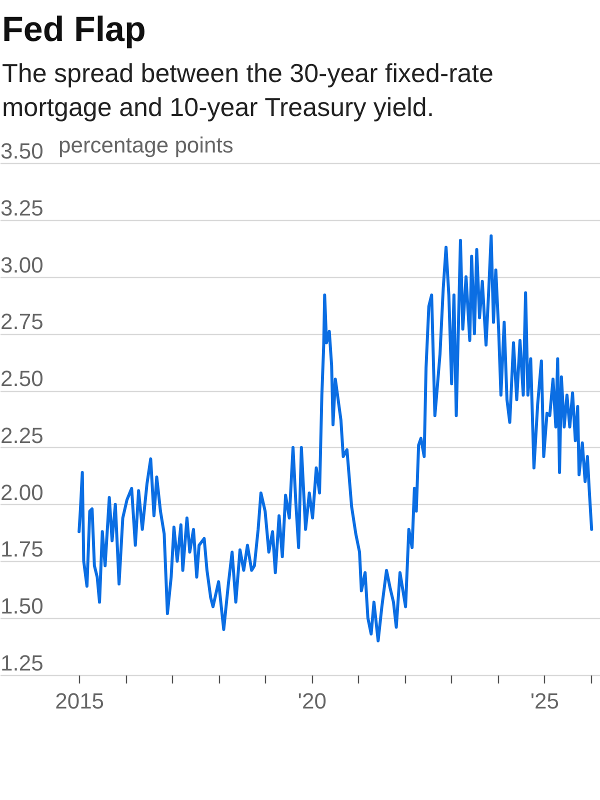 The width and height of the screenshot is (600, 800). What do you see at coordinates (22, 321) in the screenshot?
I see `y-tick-label: 2.75` at bounding box center [22, 321].